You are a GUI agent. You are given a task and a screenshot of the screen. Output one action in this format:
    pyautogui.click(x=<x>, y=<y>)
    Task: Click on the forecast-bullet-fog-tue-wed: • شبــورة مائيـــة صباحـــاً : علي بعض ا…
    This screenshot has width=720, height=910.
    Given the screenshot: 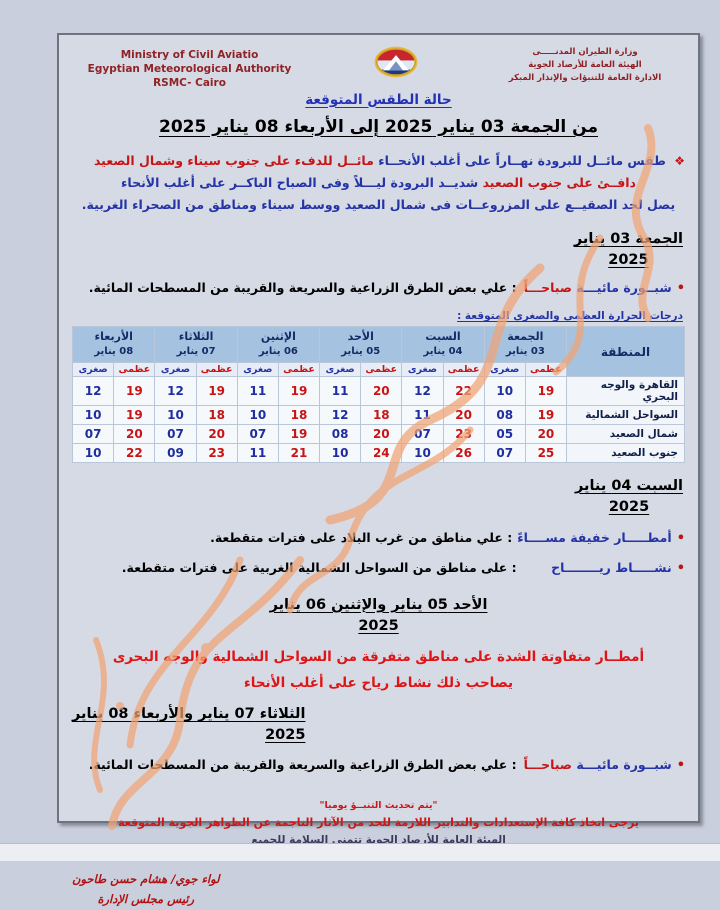 What is the action you would take?
    pyautogui.click(x=378, y=764)
    